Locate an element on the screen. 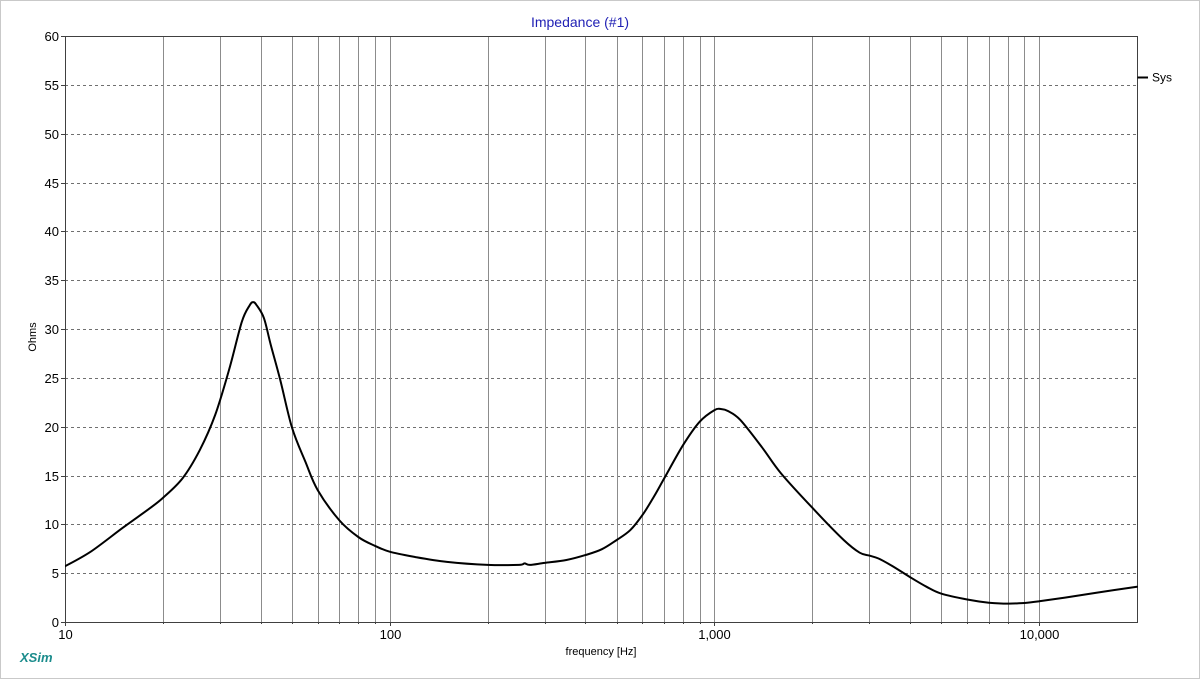 The image size is (1200, 679). x-tick-label: 1,000 is located at coordinates (714, 634).